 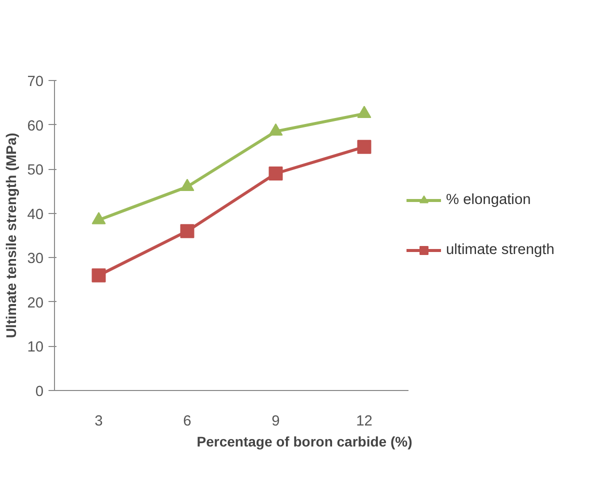 What do you see at coordinates (35, 259) in the screenshot?
I see `y-tick-label: 30` at bounding box center [35, 259].